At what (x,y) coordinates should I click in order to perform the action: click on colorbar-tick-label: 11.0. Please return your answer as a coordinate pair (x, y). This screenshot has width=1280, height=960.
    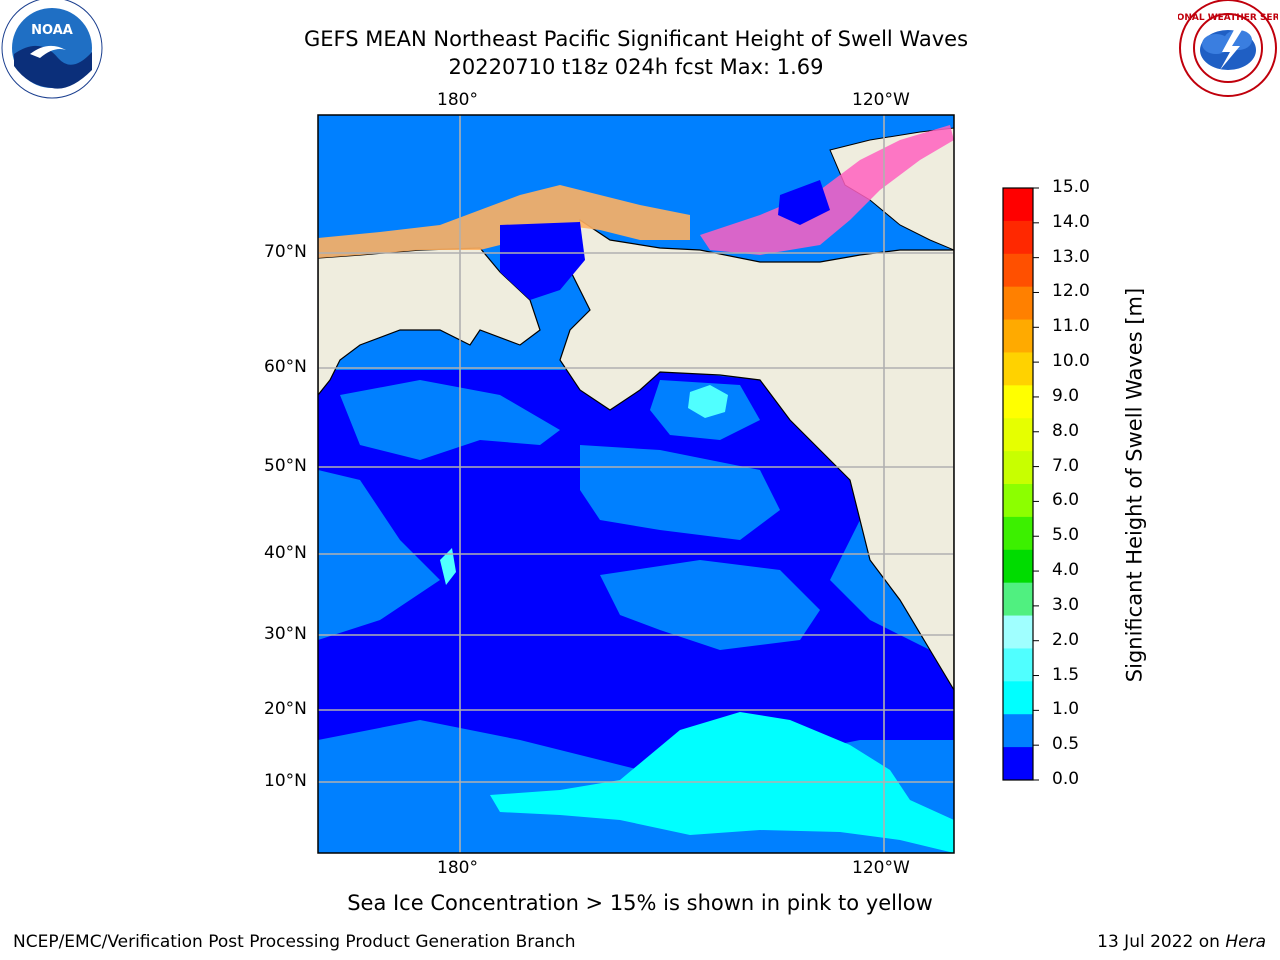
    Looking at the image, I should click on (1071, 326).